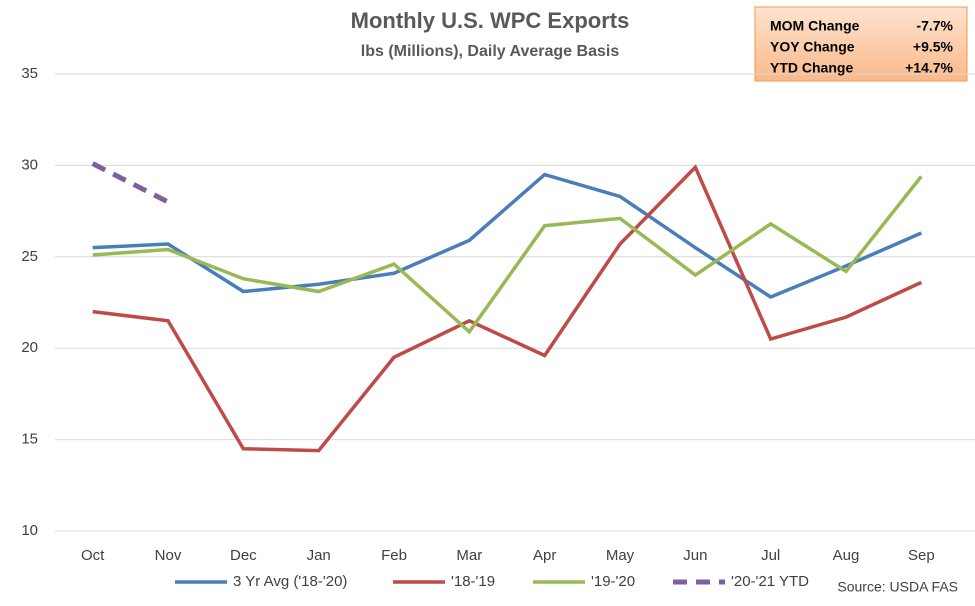  I want to click on summary-value: +9.5%, so click(933, 47).